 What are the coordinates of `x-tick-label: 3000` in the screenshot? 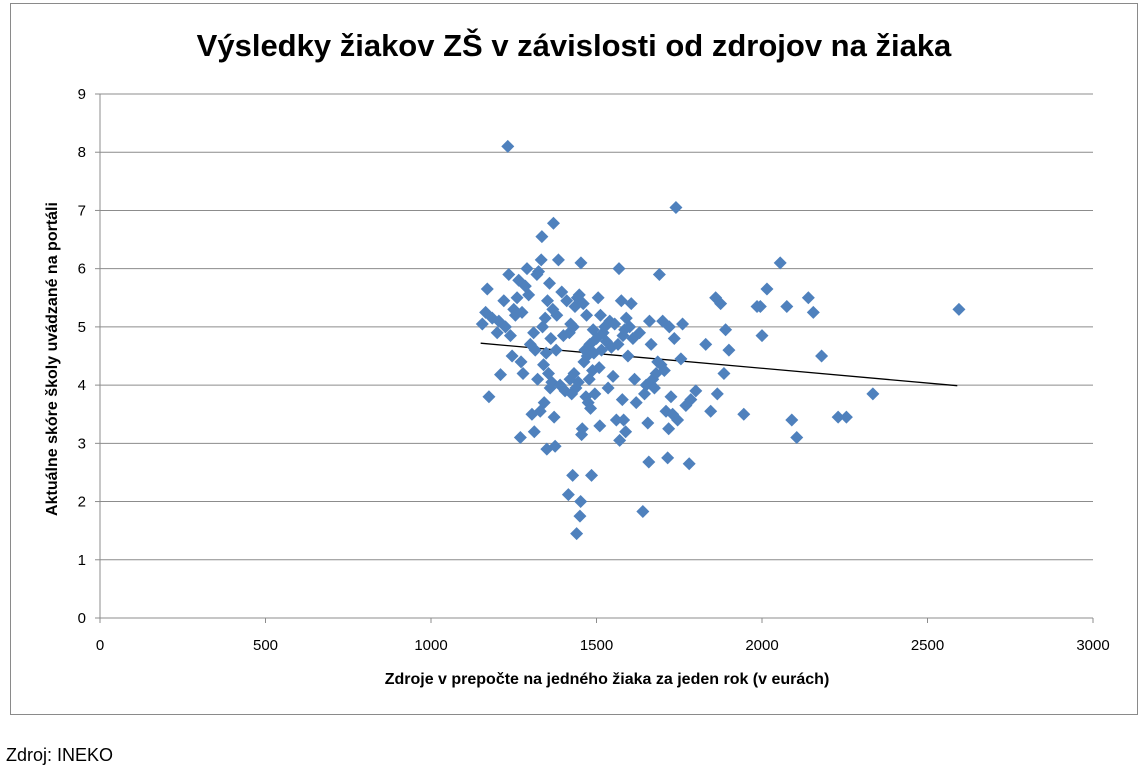 It's located at (1092, 645).